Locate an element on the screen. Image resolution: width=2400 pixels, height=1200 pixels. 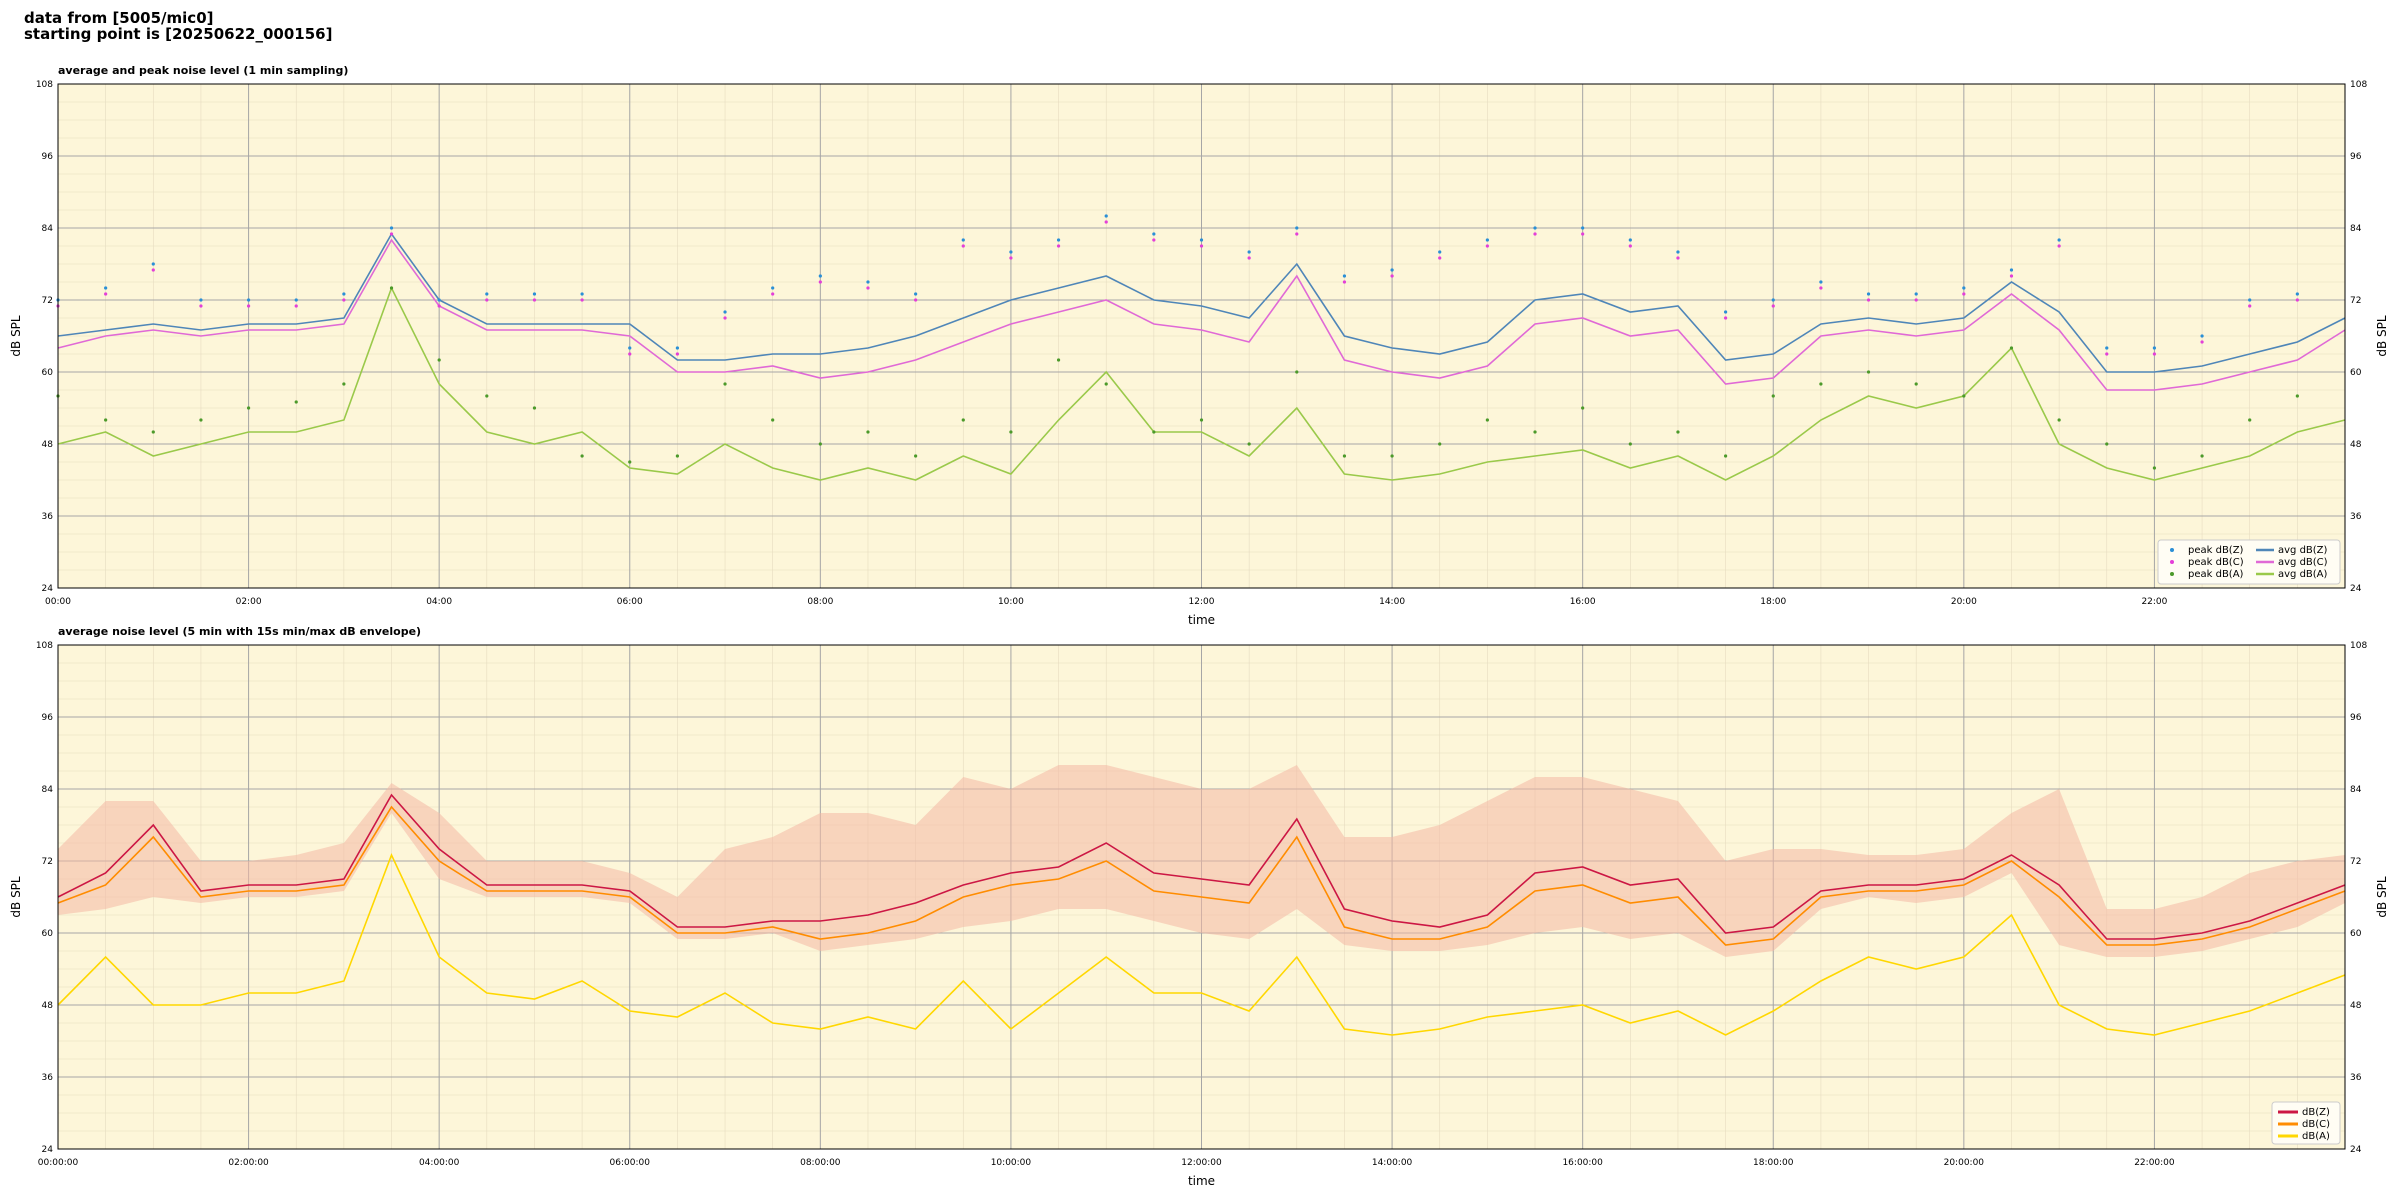
chart2-ytick-left: 60 is located at coordinates (48, 934).